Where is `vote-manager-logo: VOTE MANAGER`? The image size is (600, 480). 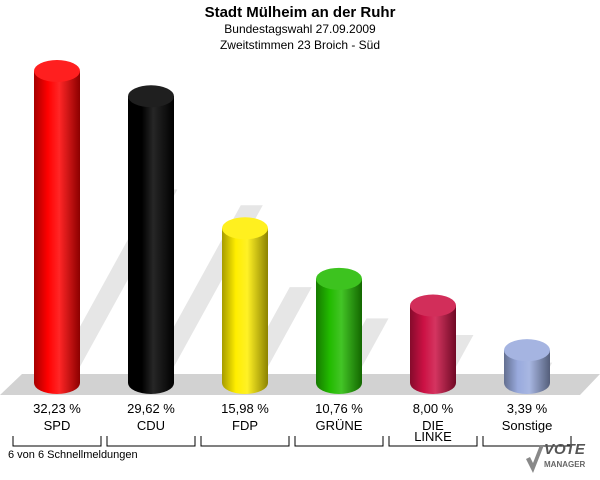 vote-manager-logo: VOTE MANAGER is located at coordinates (561, 460).